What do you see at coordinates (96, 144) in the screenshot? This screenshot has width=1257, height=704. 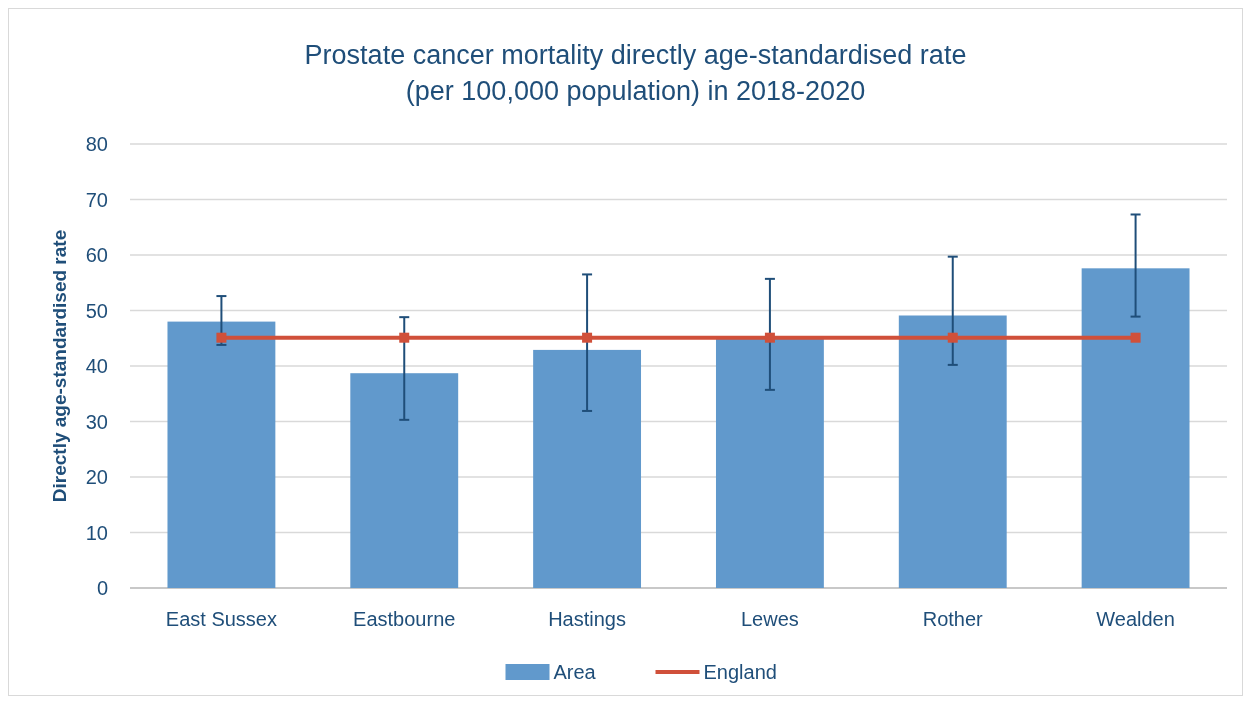 I see `y-tick-label: 80` at bounding box center [96, 144].